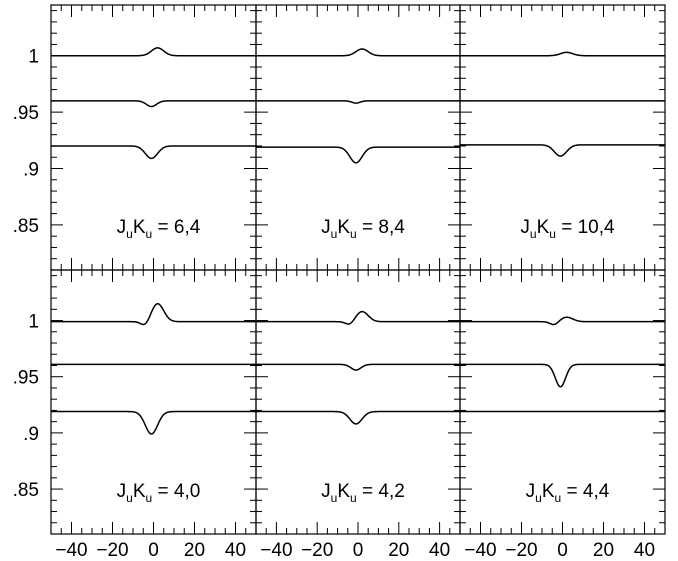  I want to click on panel-label: JuKu = 4,4, so click(568, 493).